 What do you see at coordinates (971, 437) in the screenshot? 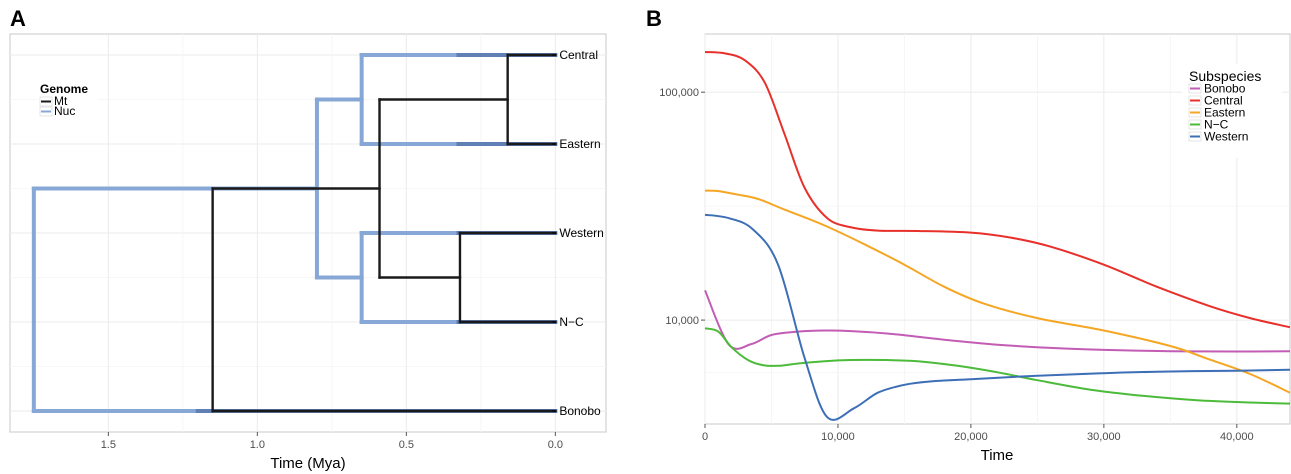
I see `x-tick-label: 20,000` at bounding box center [971, 437].